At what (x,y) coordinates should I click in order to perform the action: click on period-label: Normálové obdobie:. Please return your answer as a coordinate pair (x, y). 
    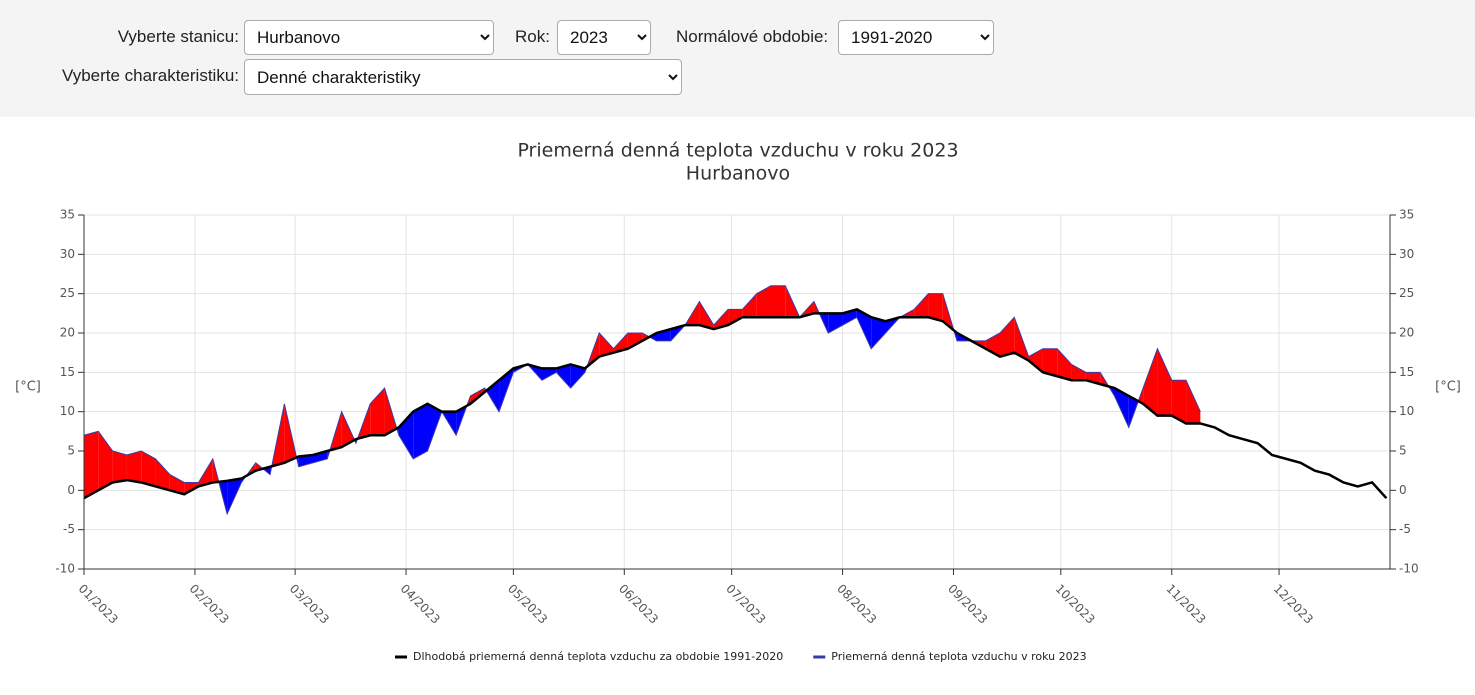
    Looking at the image, I should click on (752, 36).